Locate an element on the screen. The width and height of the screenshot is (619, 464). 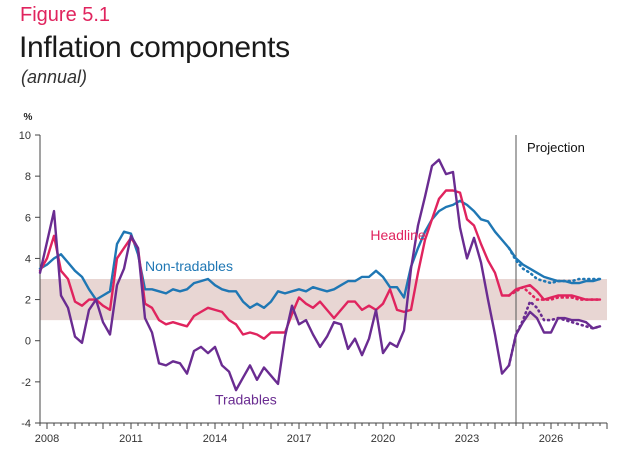
chart-subtitle: (annual) is located at coordinates (54, 77).